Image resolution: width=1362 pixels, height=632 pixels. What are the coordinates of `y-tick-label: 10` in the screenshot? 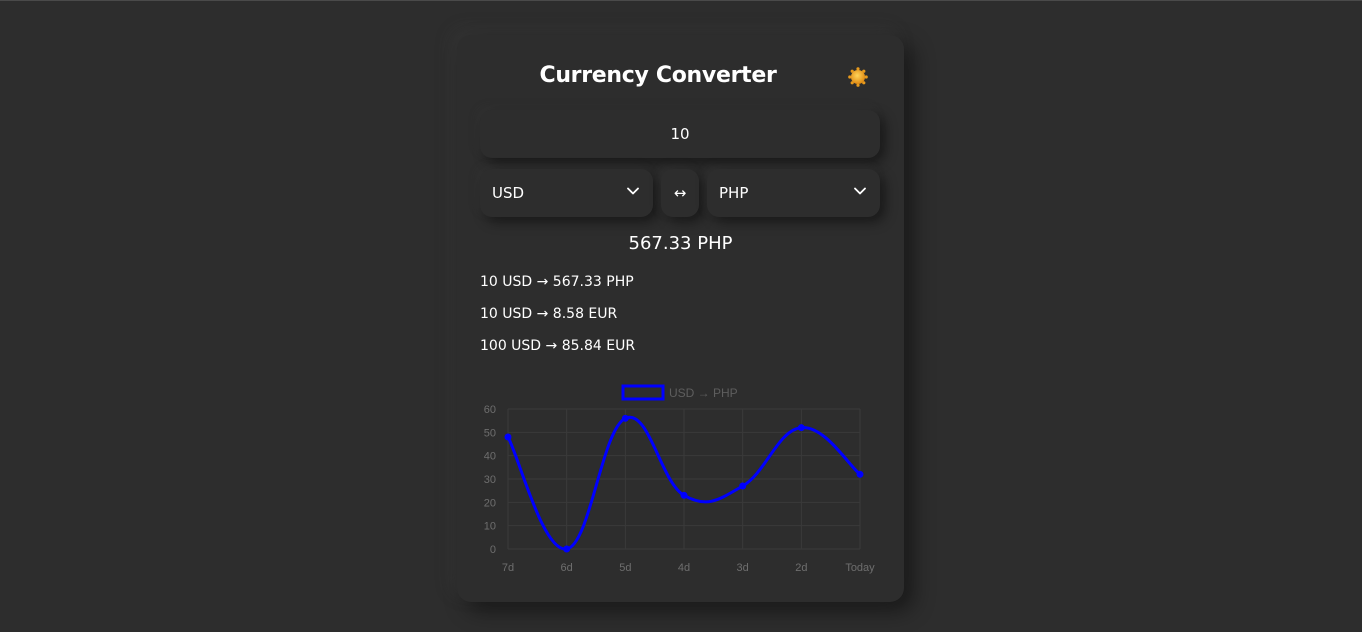 It's located at (490, 527).